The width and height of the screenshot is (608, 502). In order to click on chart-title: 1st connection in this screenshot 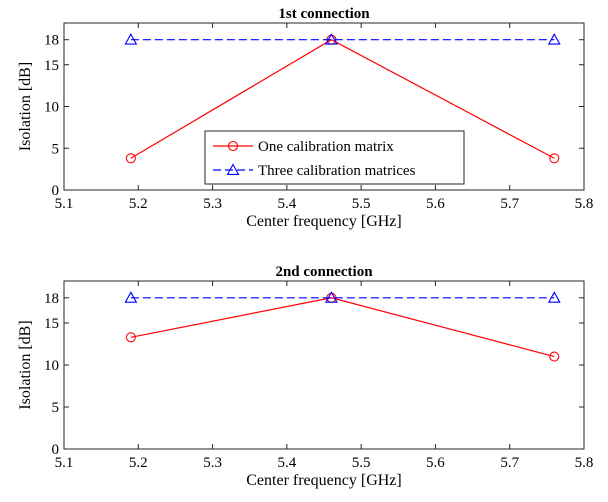, I will do `click(324, 14)`.